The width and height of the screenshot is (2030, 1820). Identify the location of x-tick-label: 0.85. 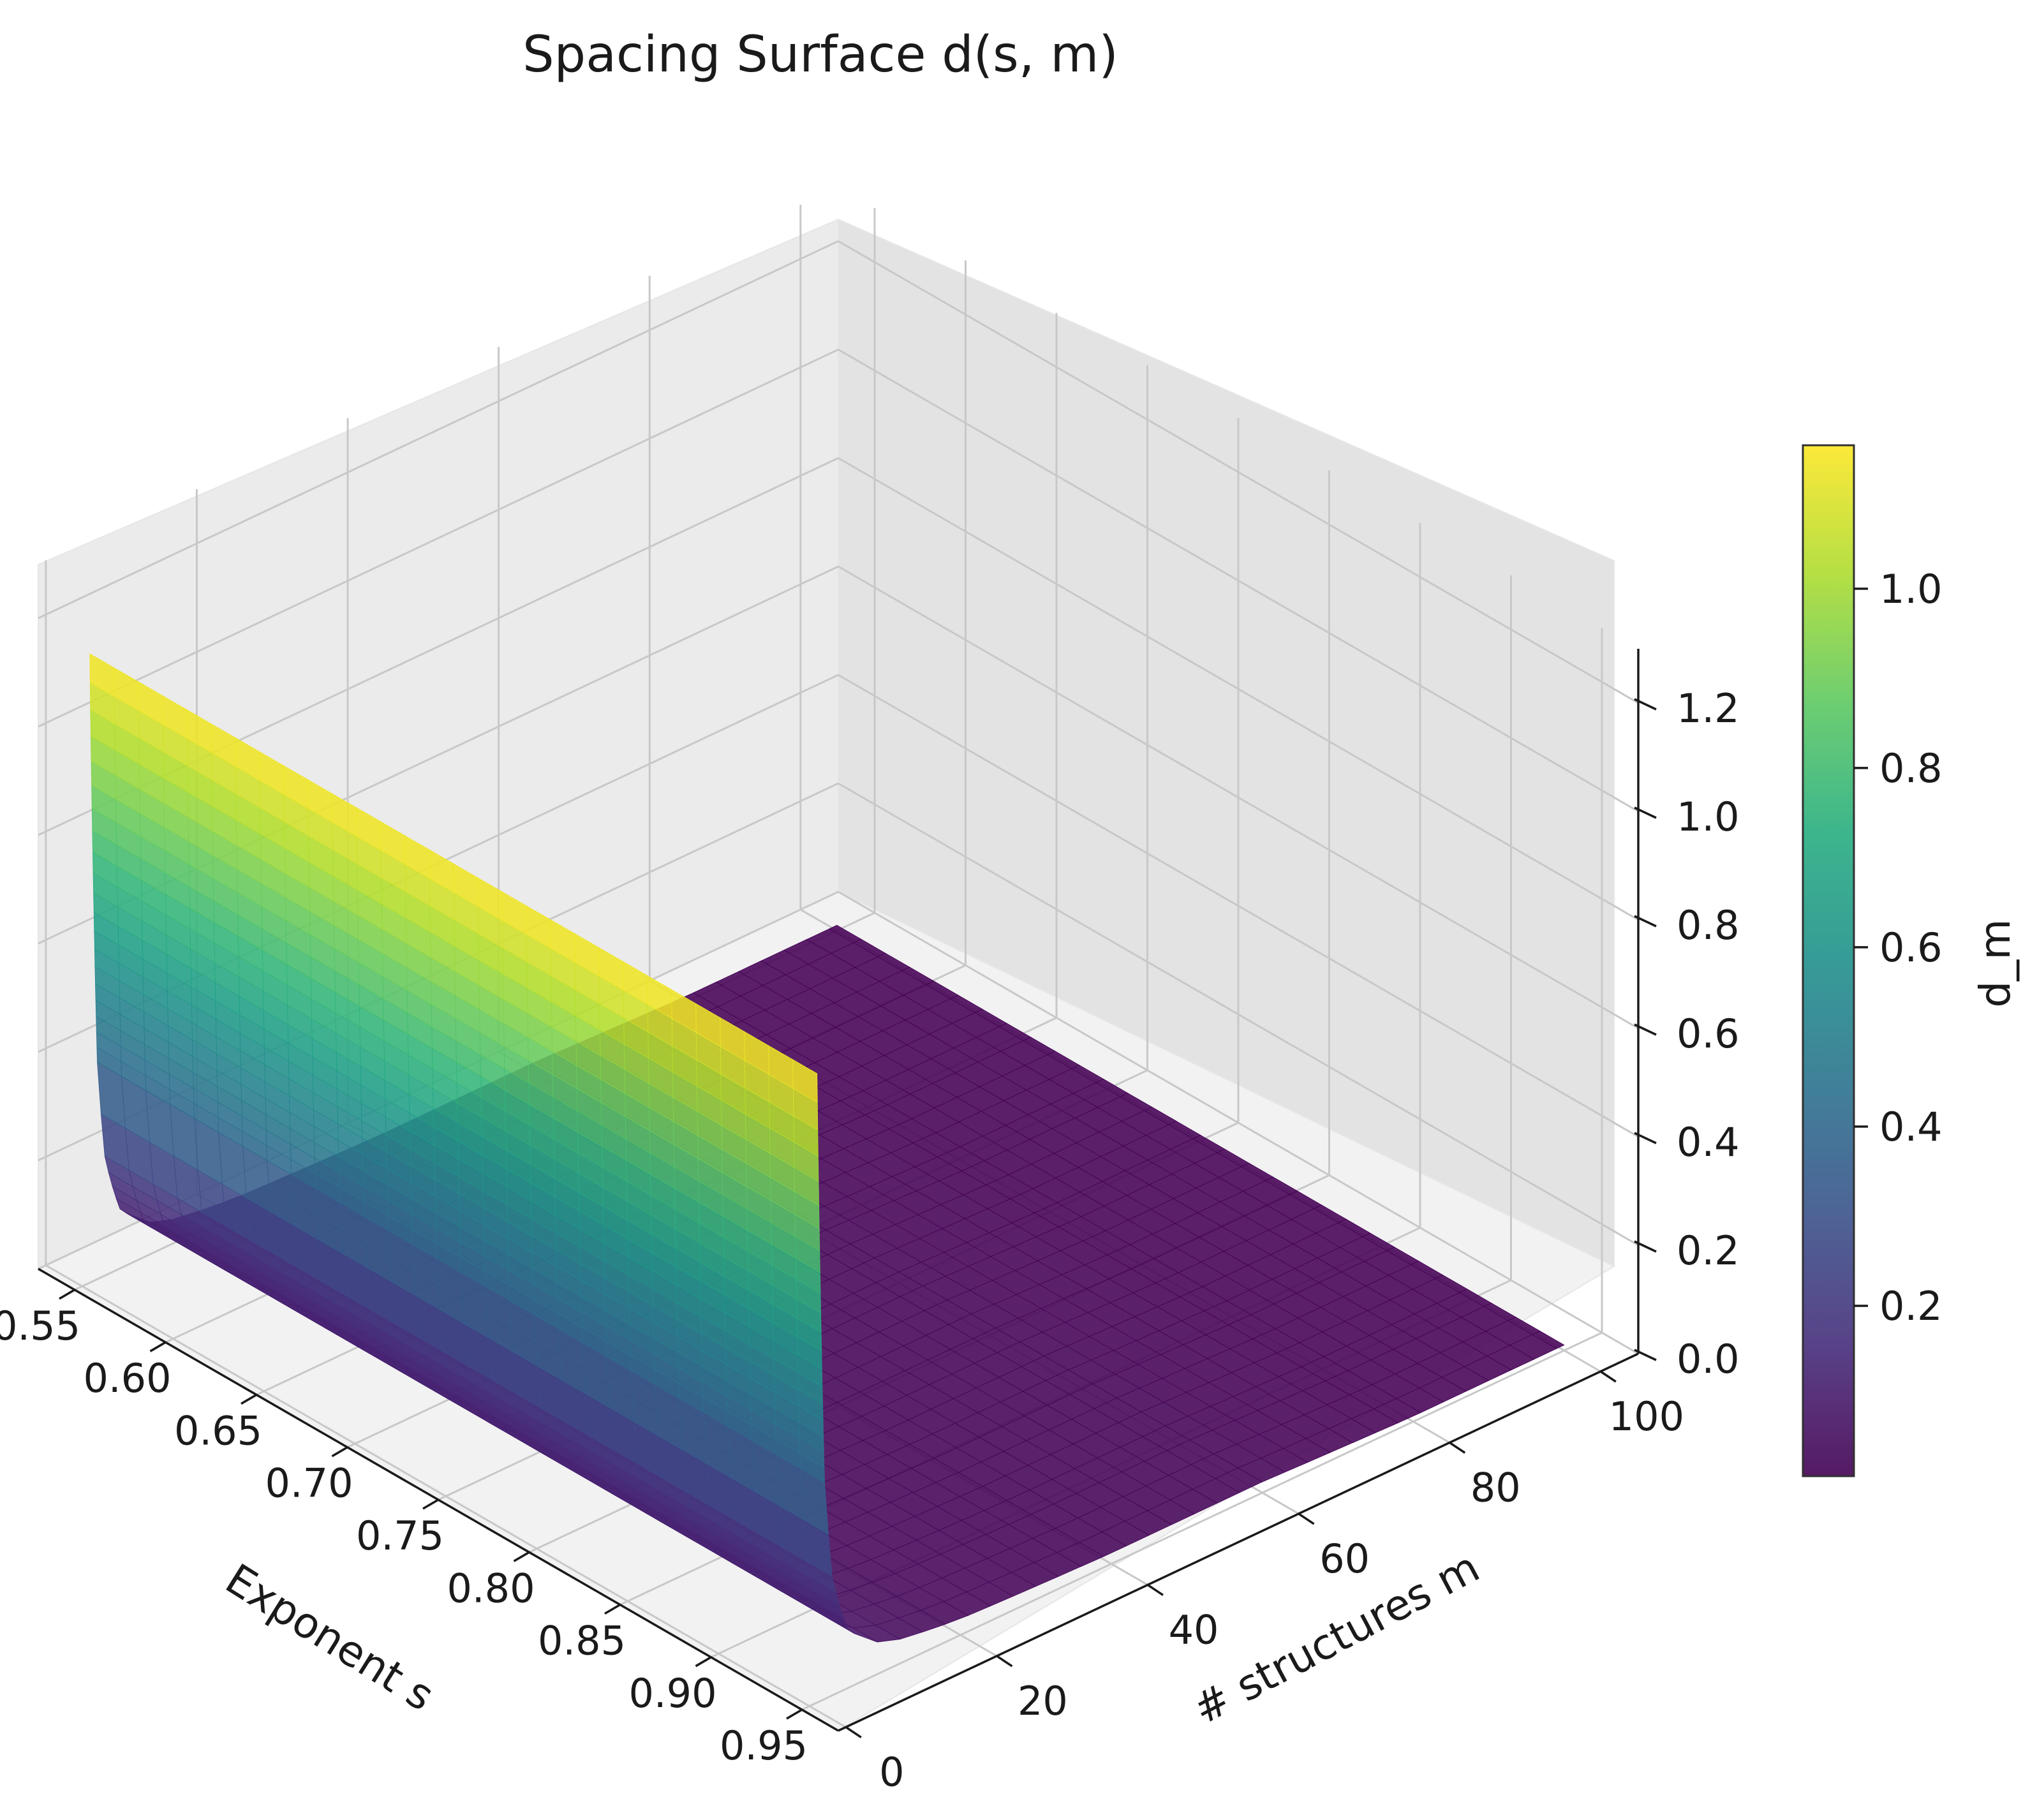
(582, 1641).